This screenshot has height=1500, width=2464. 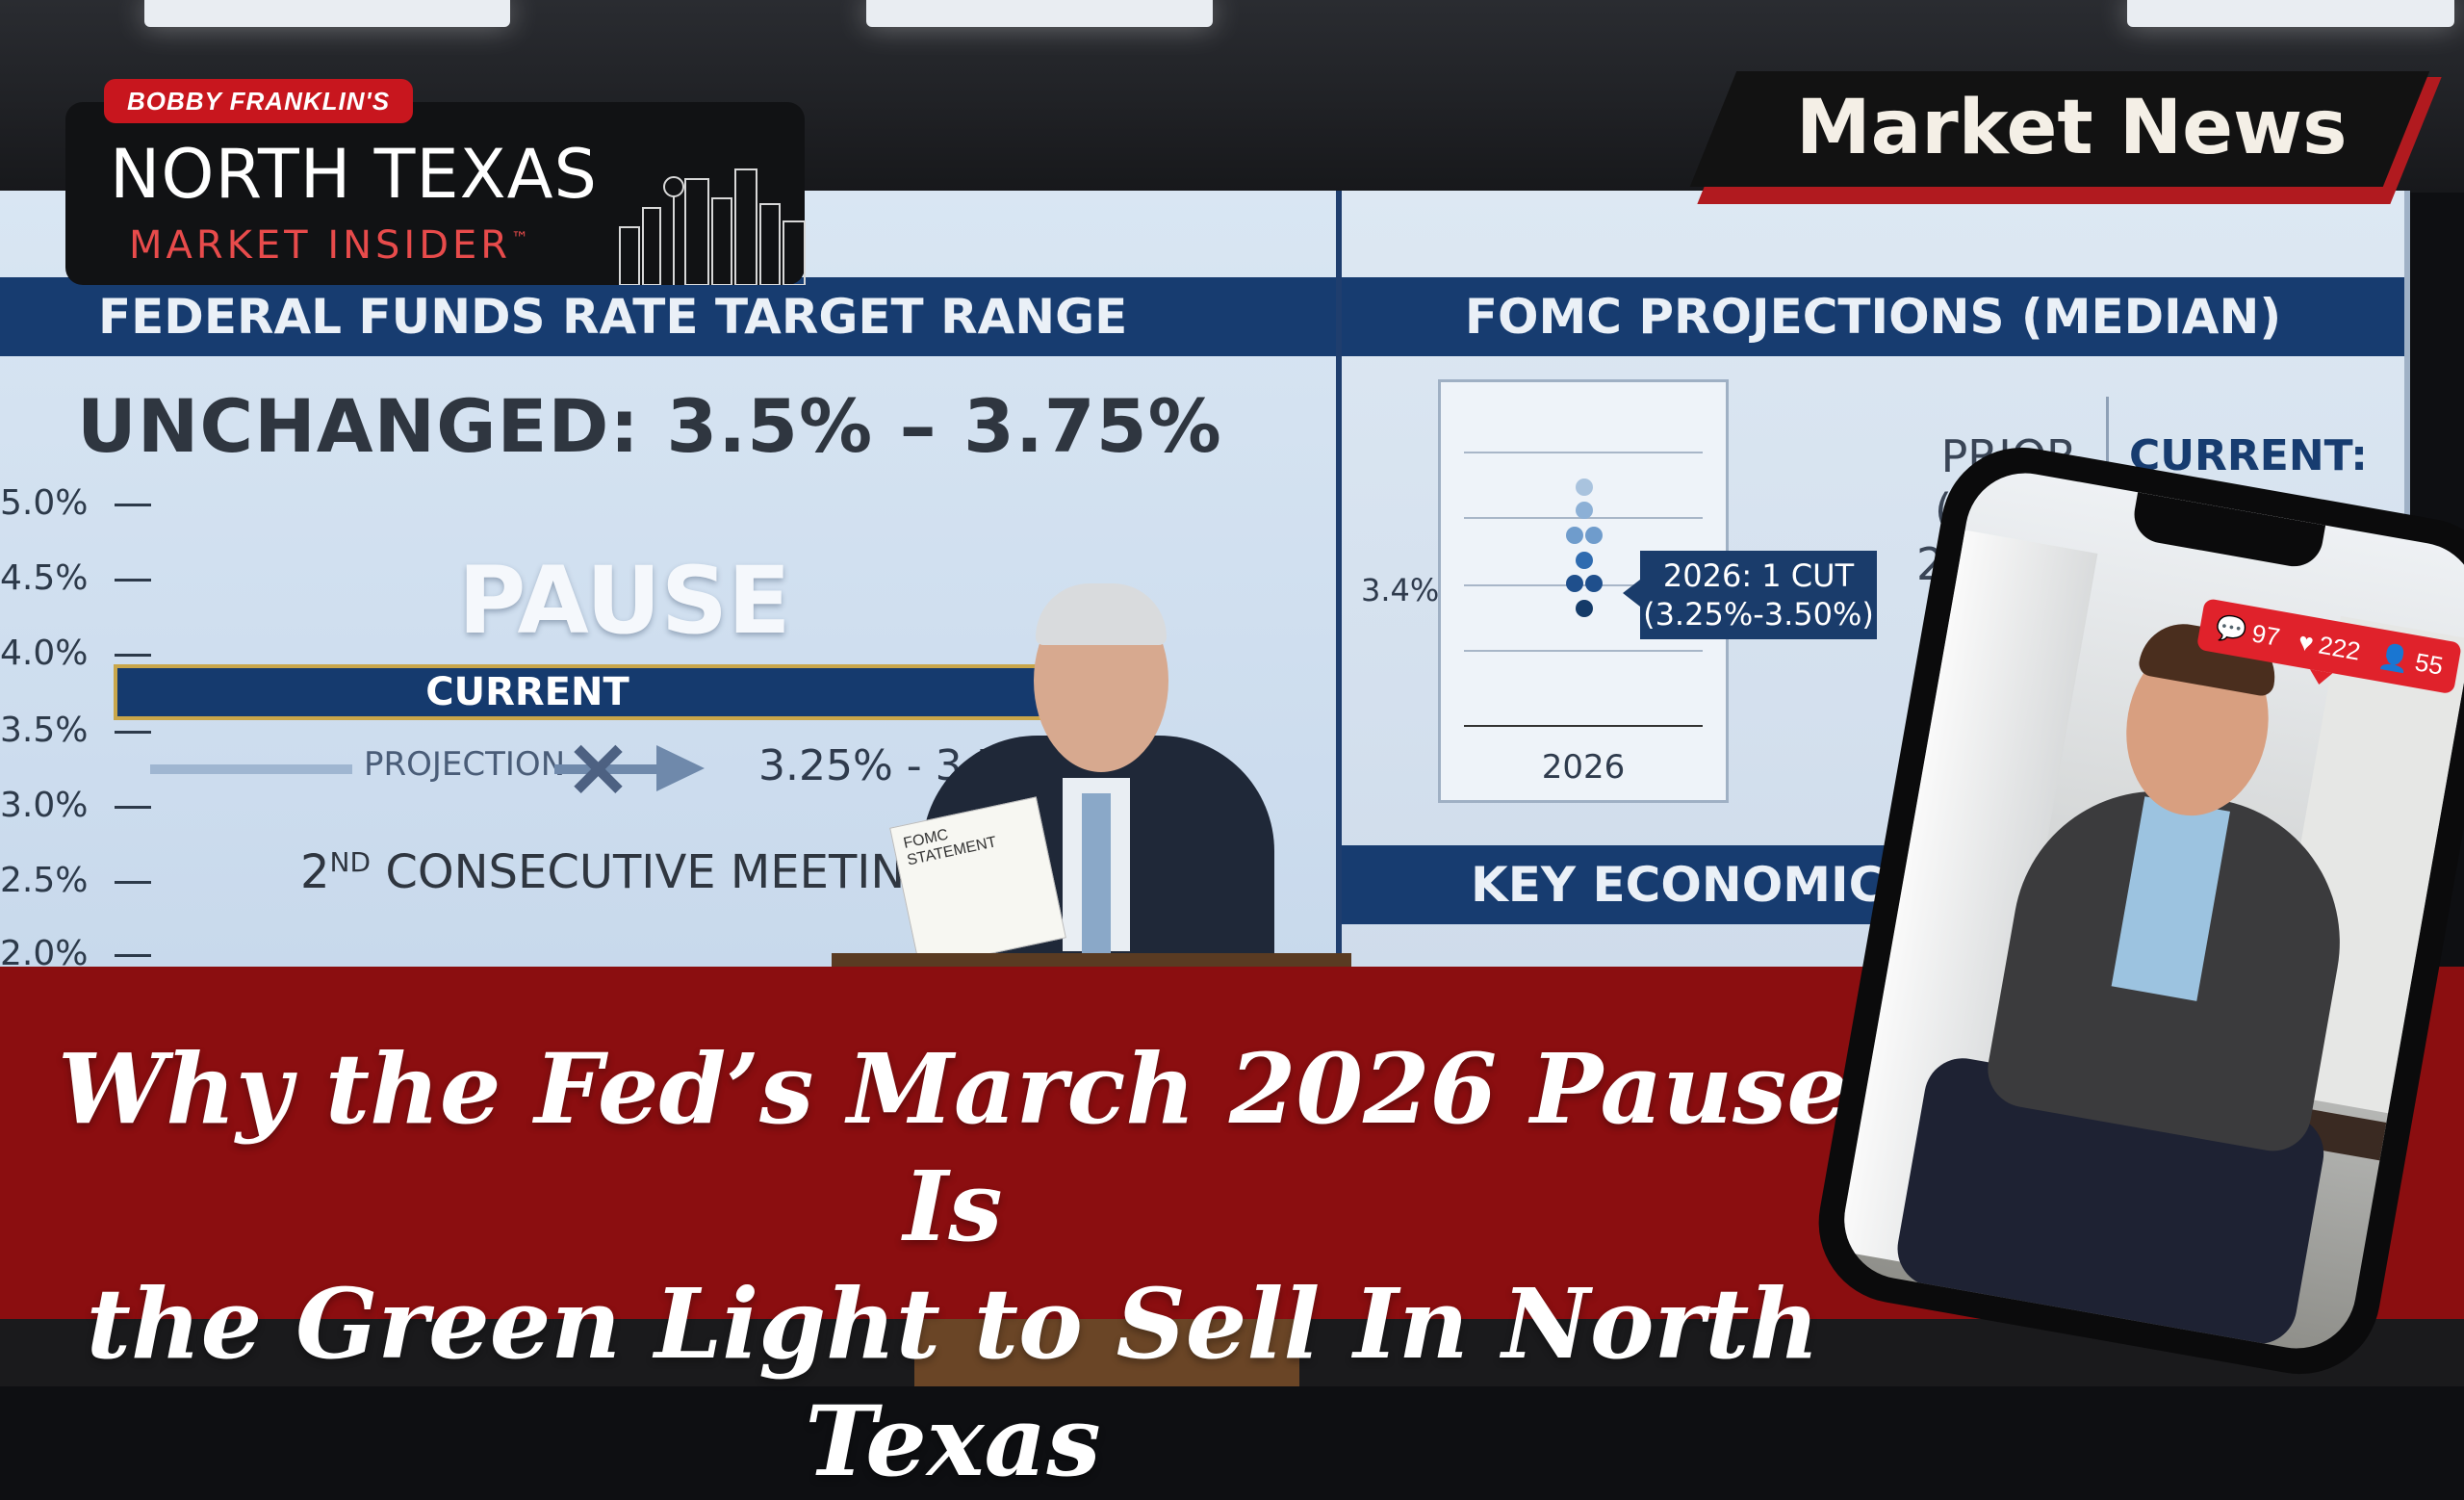 I want to click on like-count: 222, so click(x=2339, y=648).